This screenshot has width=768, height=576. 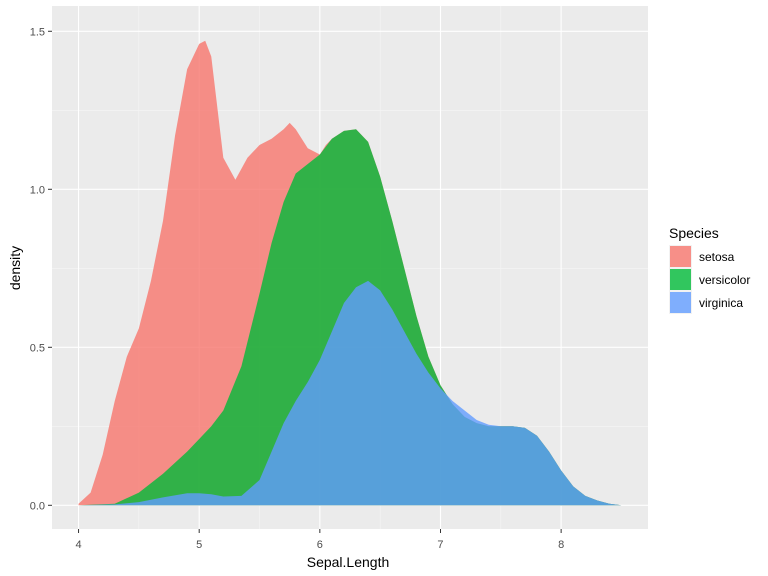 What do you see at coordinates (37, 190) in the screenshot?
I see `y-tick-label: 1.0` at bounding box center [37, 190].